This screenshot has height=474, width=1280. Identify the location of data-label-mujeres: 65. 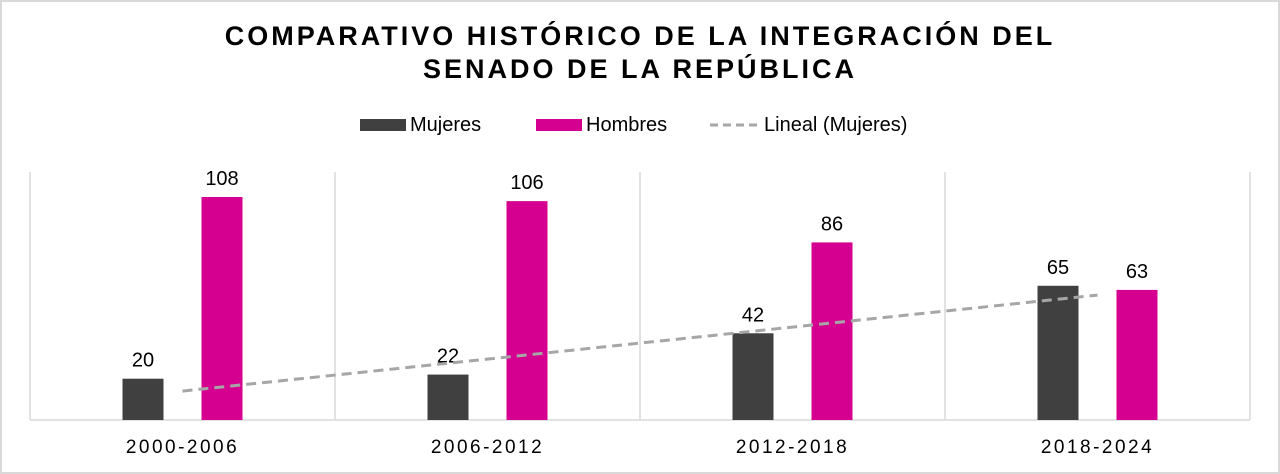
(1058, 268).